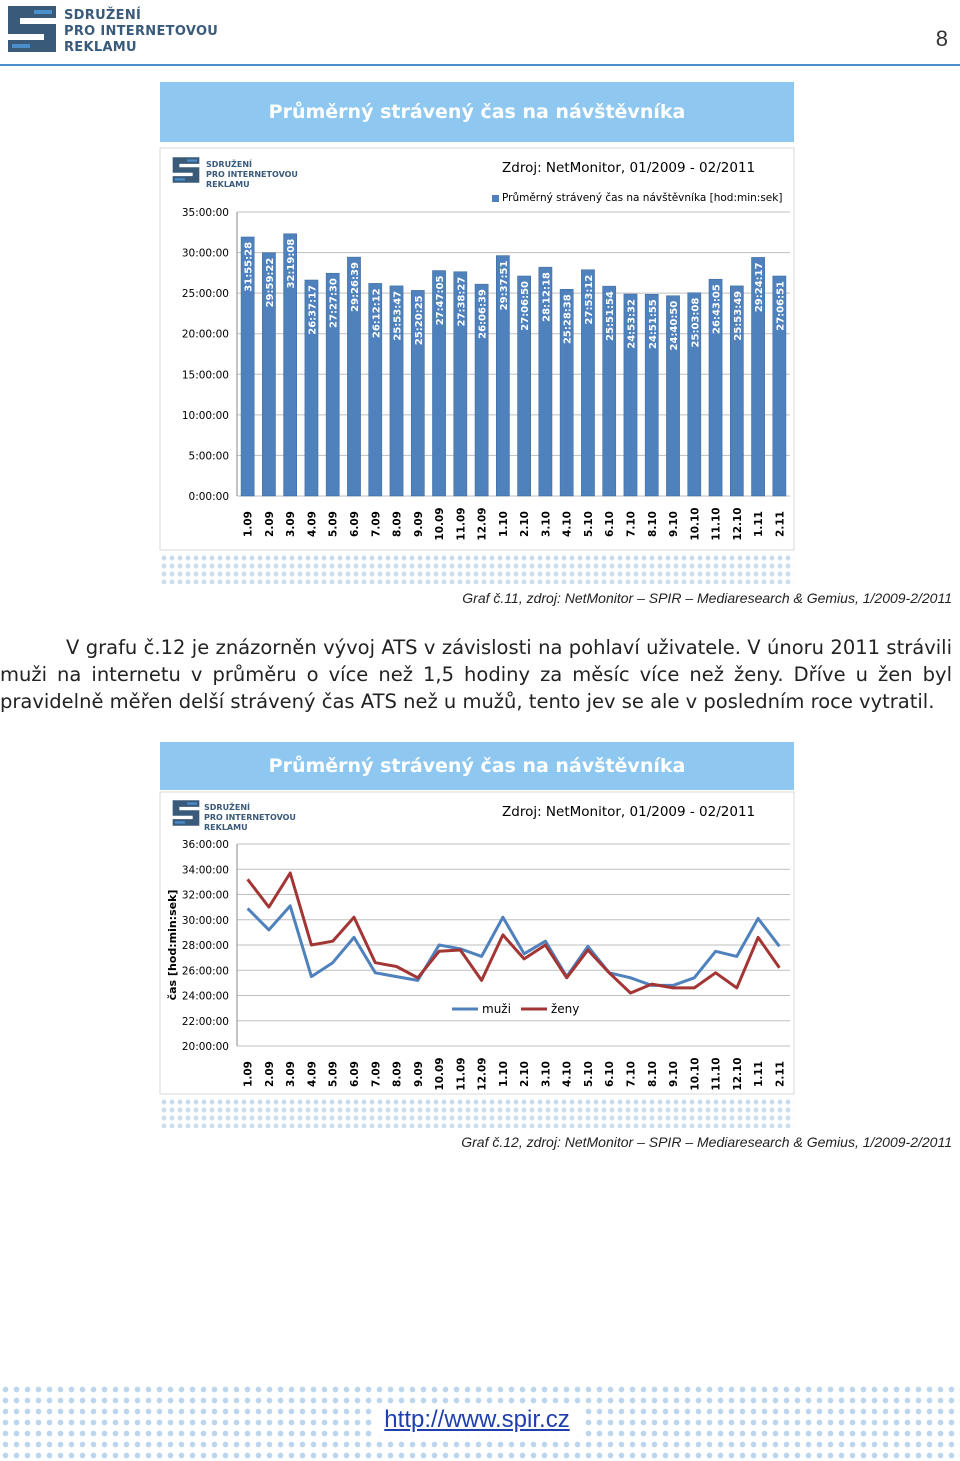  What do you see at coordinates (631, 524) in the screenshot?
I see `x-tick-label: 7.10` at bounding box center [631, 524].